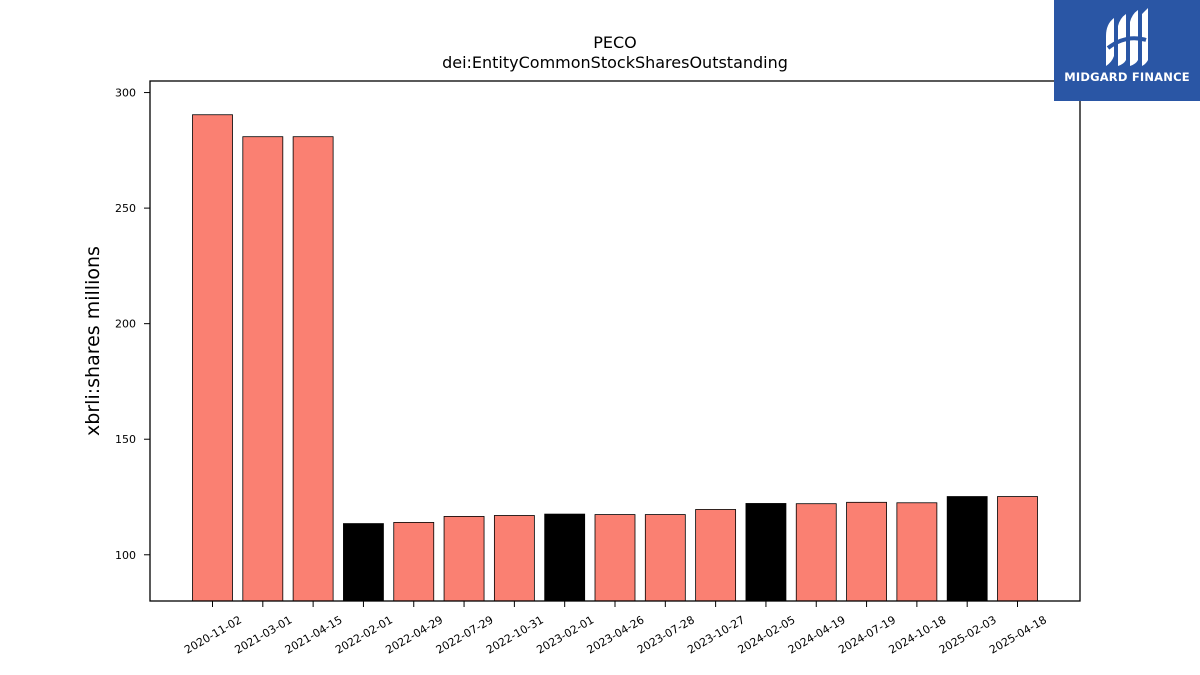 The image size is (1200, 675). Describe the element at coordinates (125, 555) in the screenshot. I see `y-tick-label: 100` at that location.